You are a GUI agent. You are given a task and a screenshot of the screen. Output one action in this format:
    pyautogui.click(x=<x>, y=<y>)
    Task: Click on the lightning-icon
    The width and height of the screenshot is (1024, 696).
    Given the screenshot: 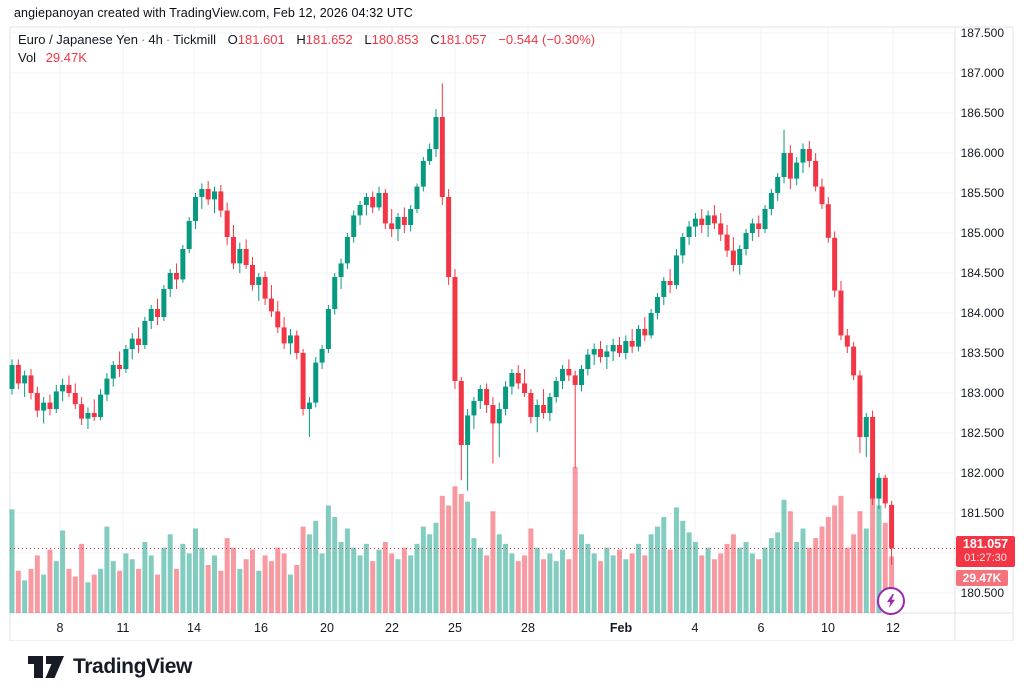 What is the action you would take?
    pyautogui.click(x=891, y=601)
    